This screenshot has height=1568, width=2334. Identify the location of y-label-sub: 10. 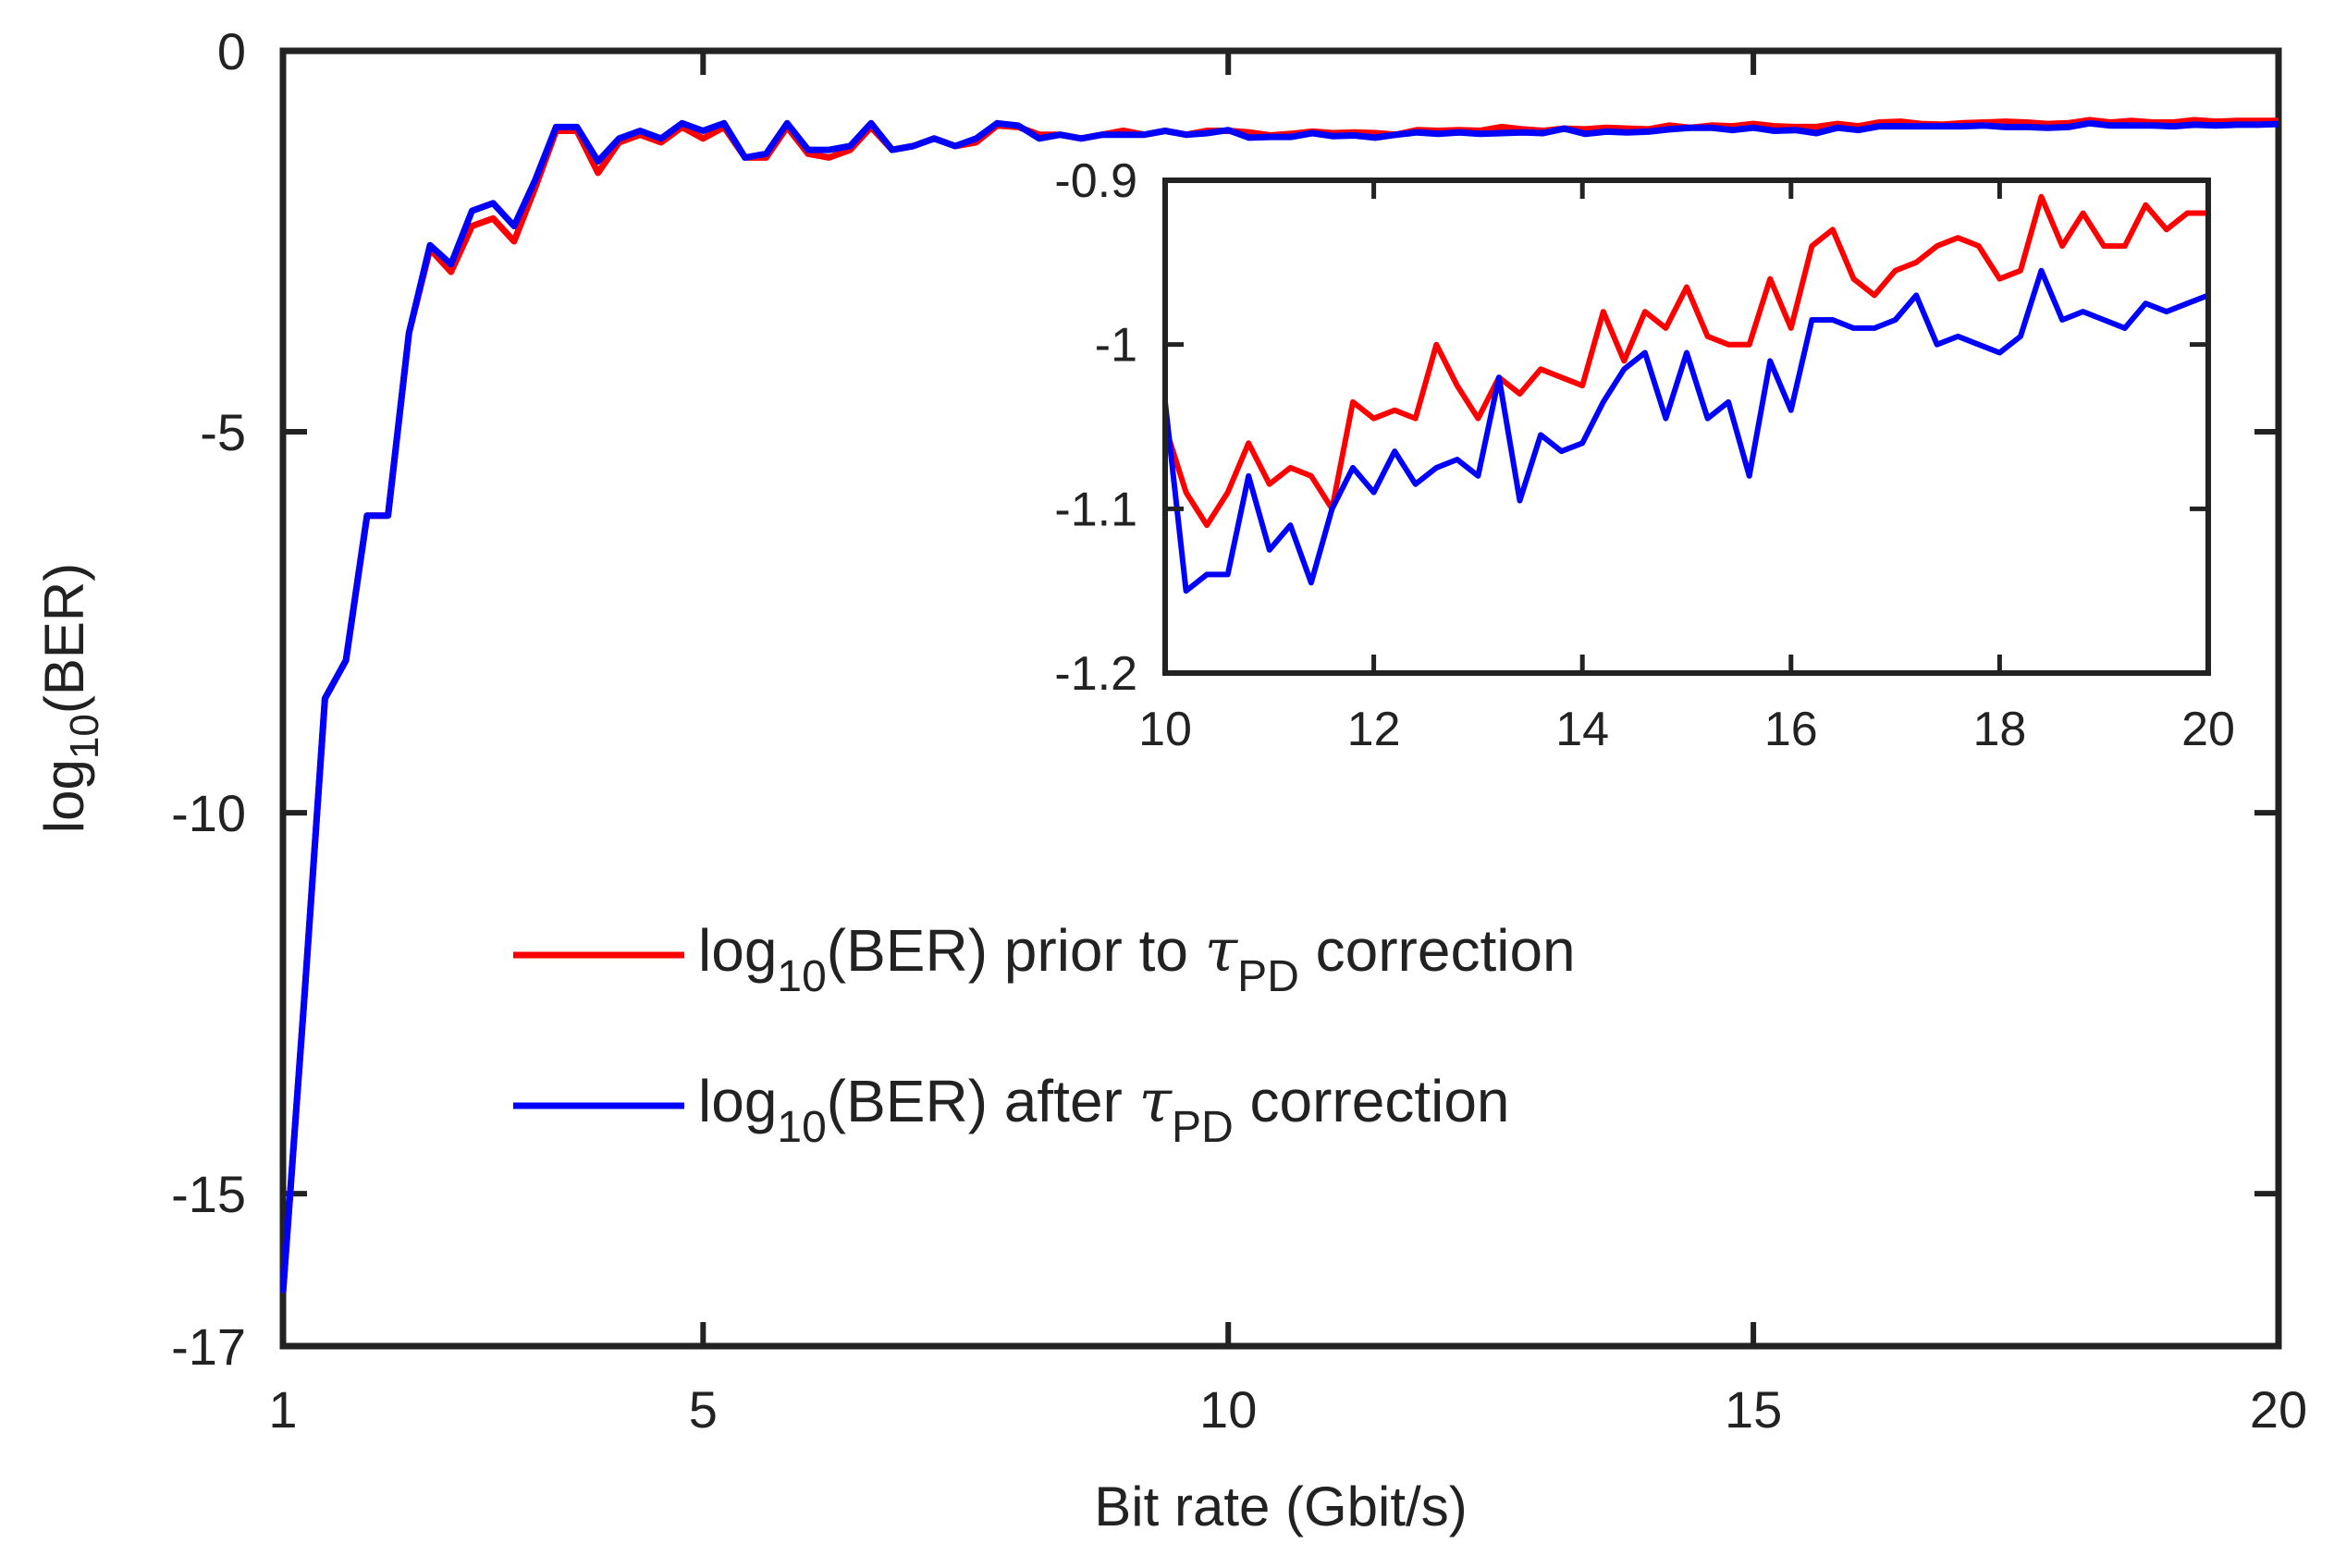
(85, 737).